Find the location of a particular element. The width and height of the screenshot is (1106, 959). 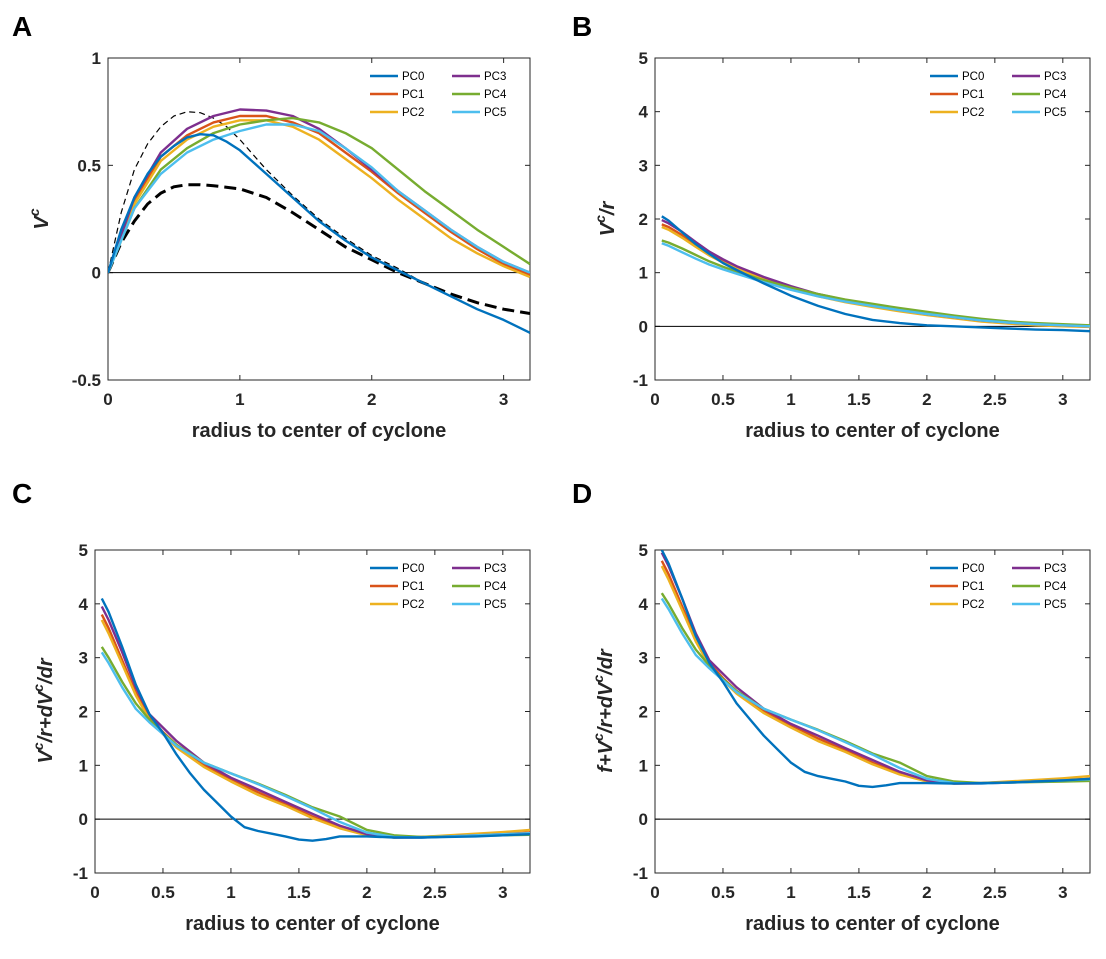

y-axis-label: Vc is located at coordinates (39, 218).